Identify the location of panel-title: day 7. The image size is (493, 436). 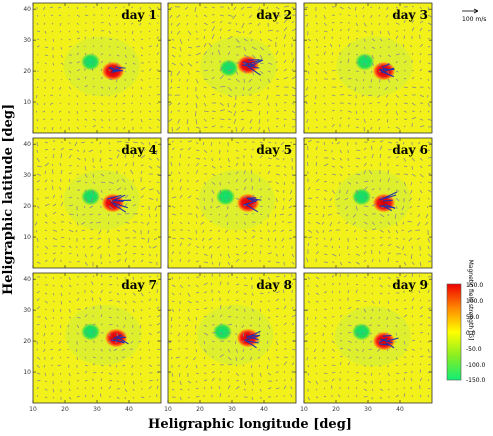
(139, 285).